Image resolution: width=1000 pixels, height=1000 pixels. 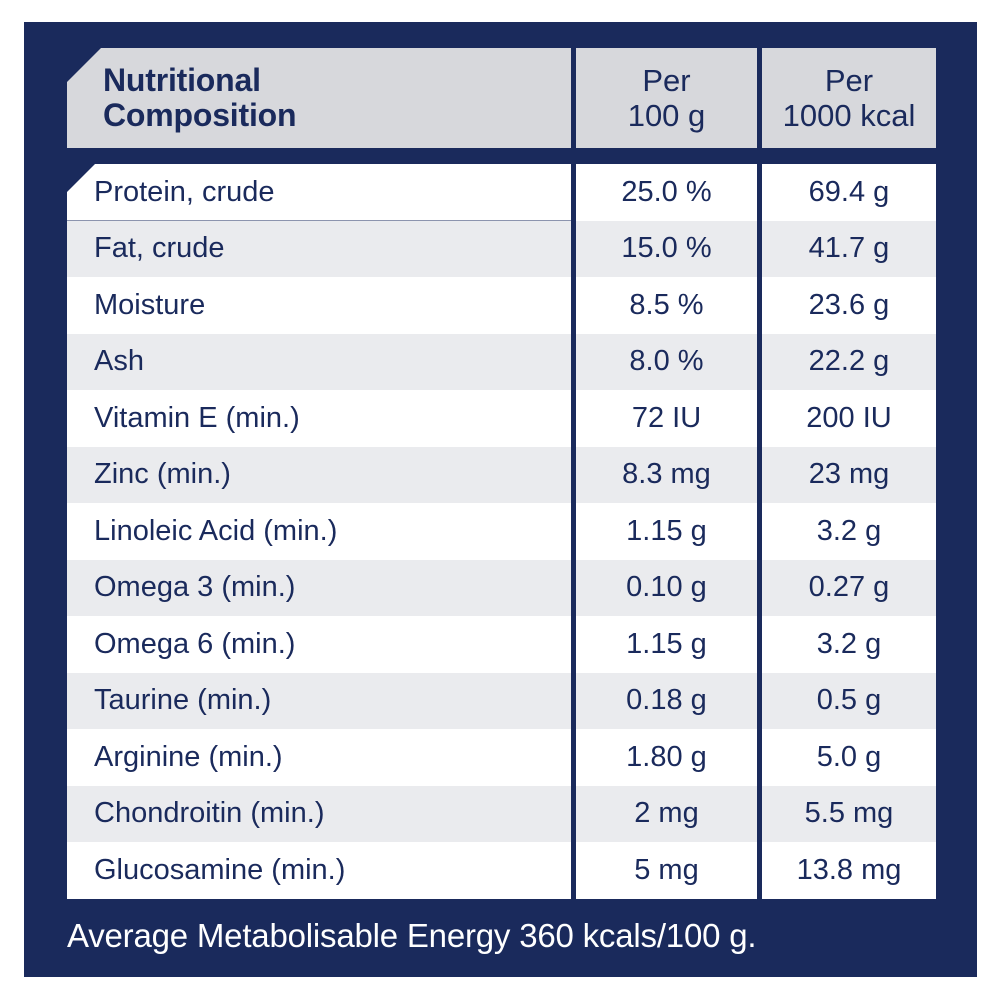 I want to click on table-row: Protein, crude 25.0 % 69.4 g, so click(x=501, y=192).